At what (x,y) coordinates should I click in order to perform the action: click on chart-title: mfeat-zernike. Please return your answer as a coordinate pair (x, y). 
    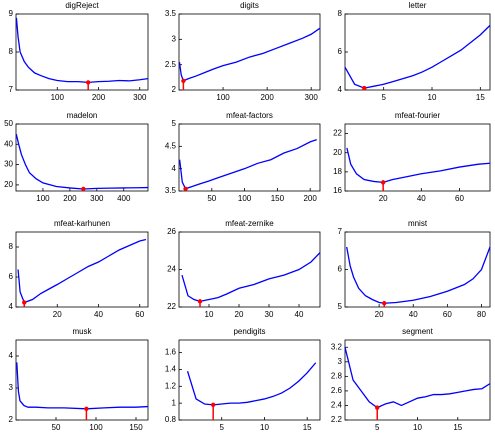
    Looking at the image, I should click on (249, 223).